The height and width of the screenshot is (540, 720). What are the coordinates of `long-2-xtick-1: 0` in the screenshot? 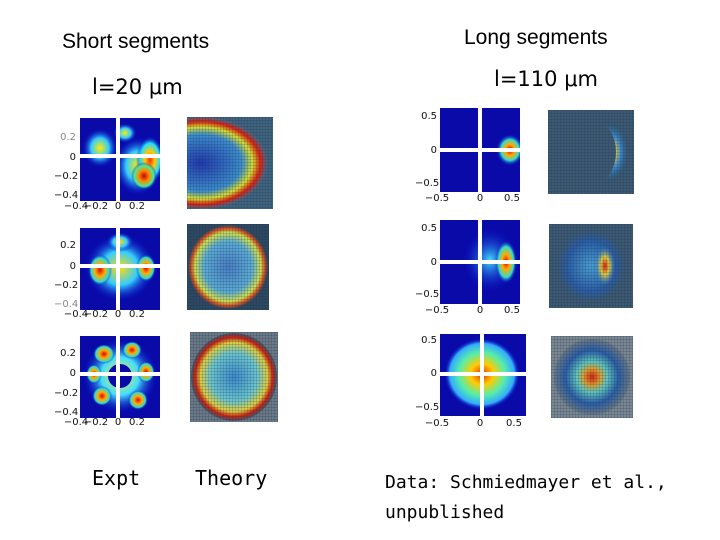 It's located at (480, 310).